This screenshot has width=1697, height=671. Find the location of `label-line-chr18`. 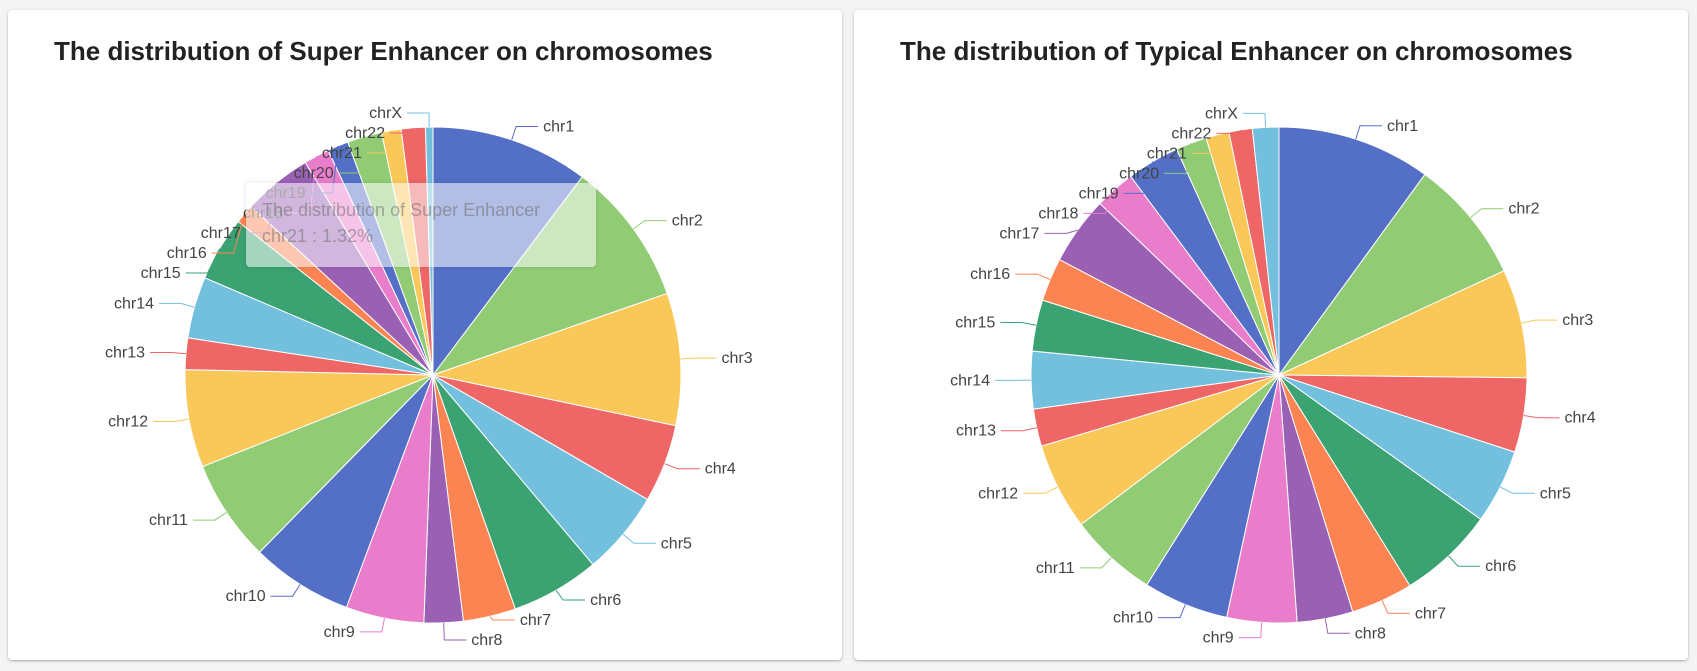

label-line-chr18 is located at coordinates (1099, 201).